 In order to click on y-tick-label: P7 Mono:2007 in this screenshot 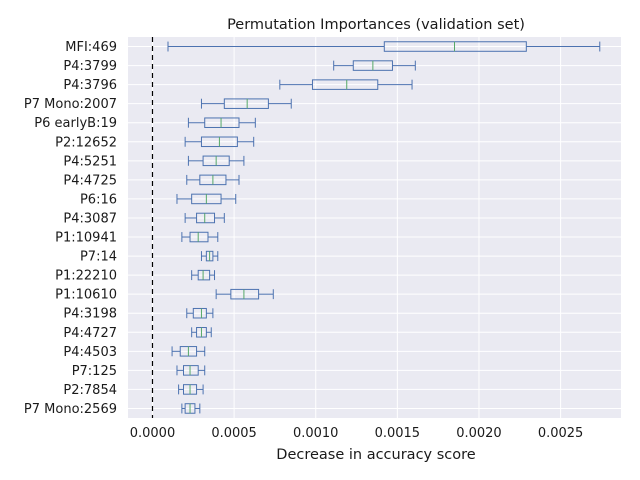, I will do `click(70, 104)`.